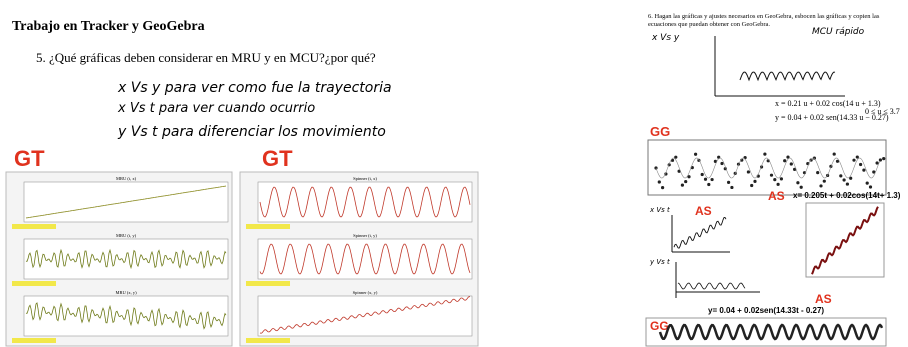 Image resolution: width=908 pixels, height=347 pixels. Describe the element at coordinates (882, 111) in the screenshot. I see `equation: 0 ≤ u ≤ 3.7` at that location.